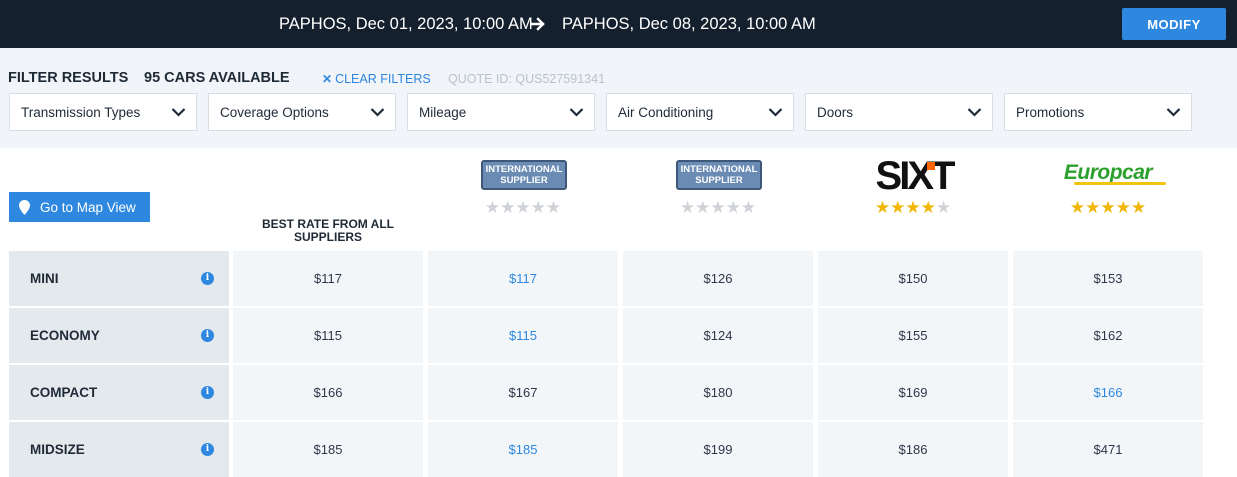 The width and height of the screenshot is (1237, 477). I want to click on rate-cell: $471, so click(1108, 449).